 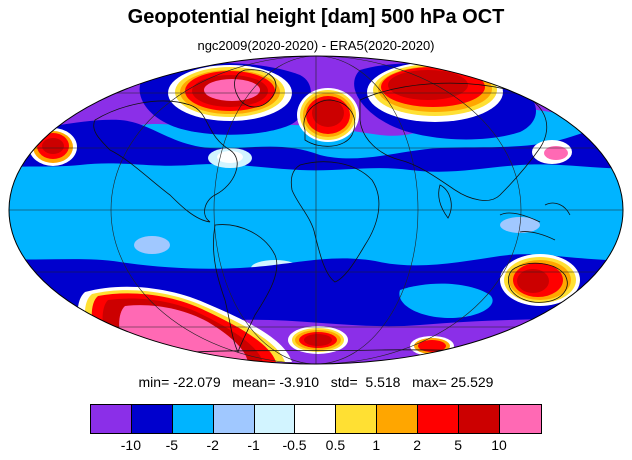 I want to click on se-asia-islands, so click(x=535, y=221).